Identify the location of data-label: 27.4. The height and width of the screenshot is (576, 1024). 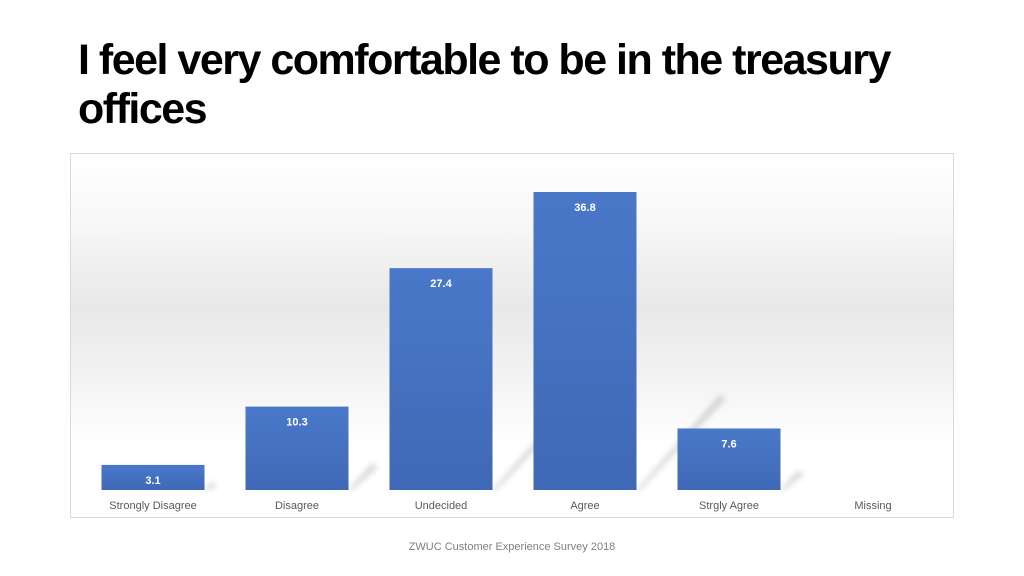
(441, 284).